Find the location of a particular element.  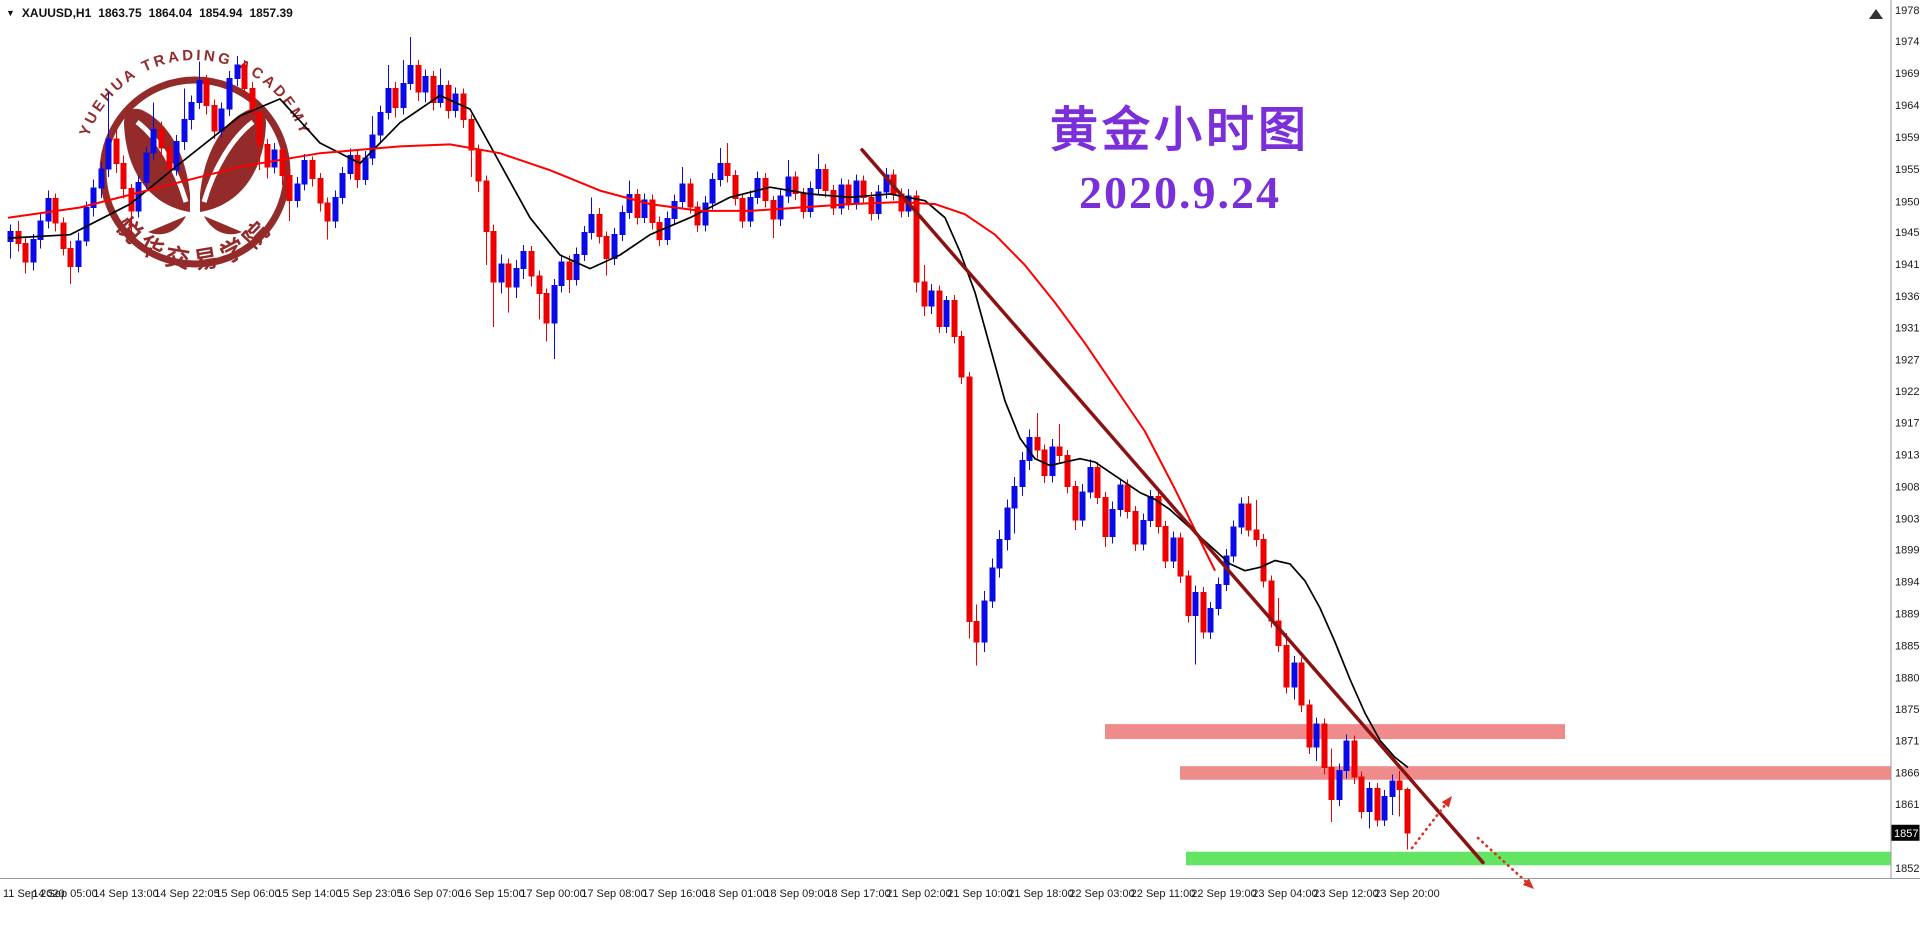

title-line1: 黄金小时图 is located at coordinates (1179, 130).